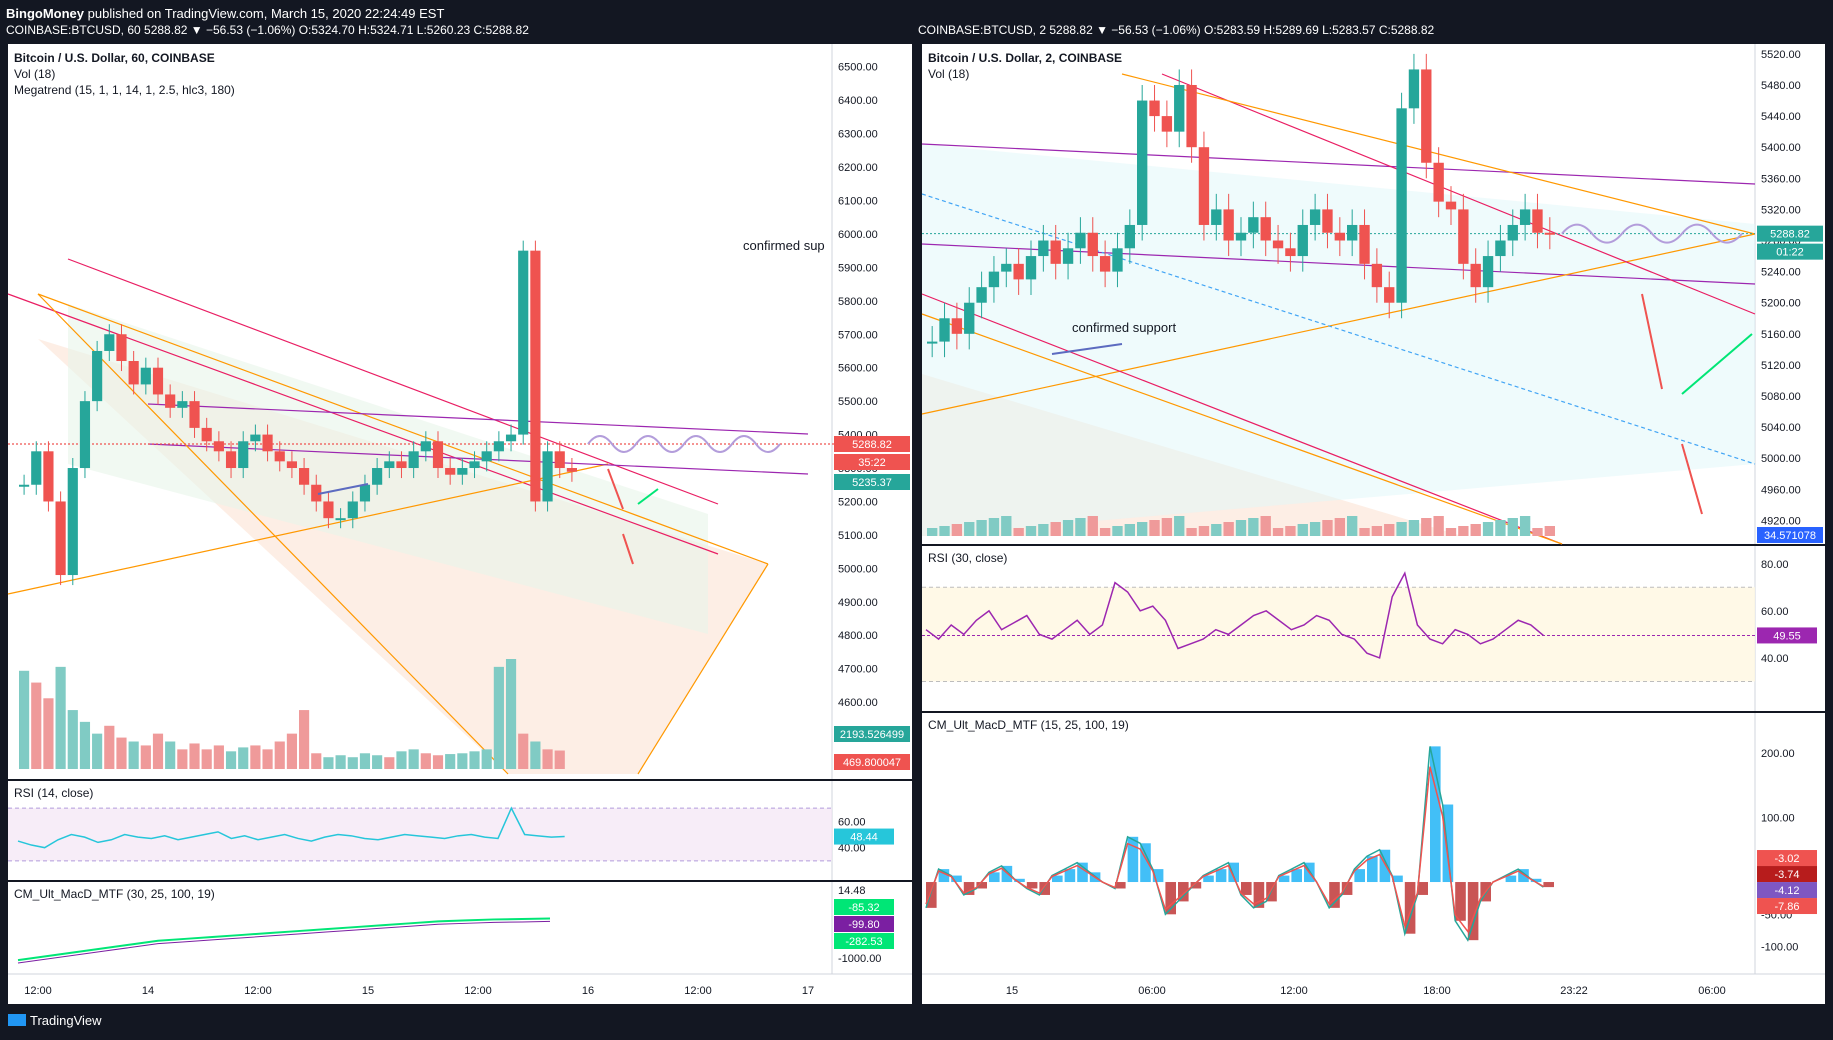  Describe the element at coordinates (858, 703) in the screenshot. I see `left-price-tick: 4600.00` at that location.